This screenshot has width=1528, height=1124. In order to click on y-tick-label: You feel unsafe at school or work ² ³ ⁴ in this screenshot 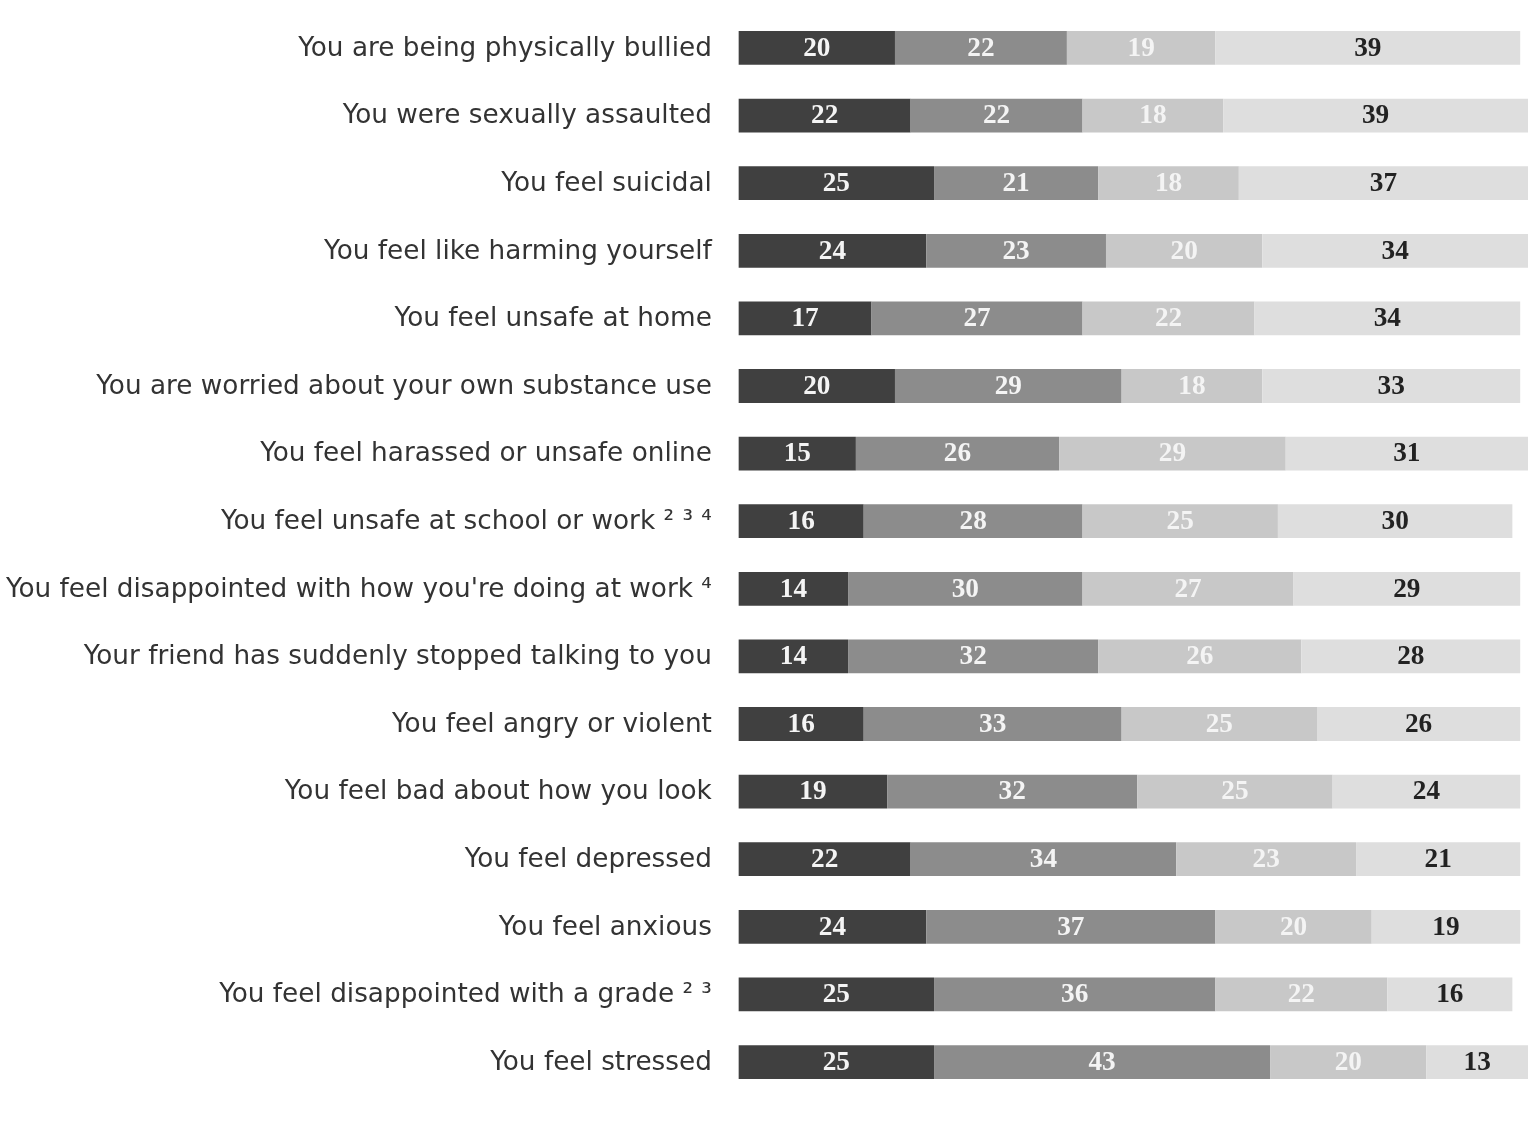, I will do `click(465, 519)`.